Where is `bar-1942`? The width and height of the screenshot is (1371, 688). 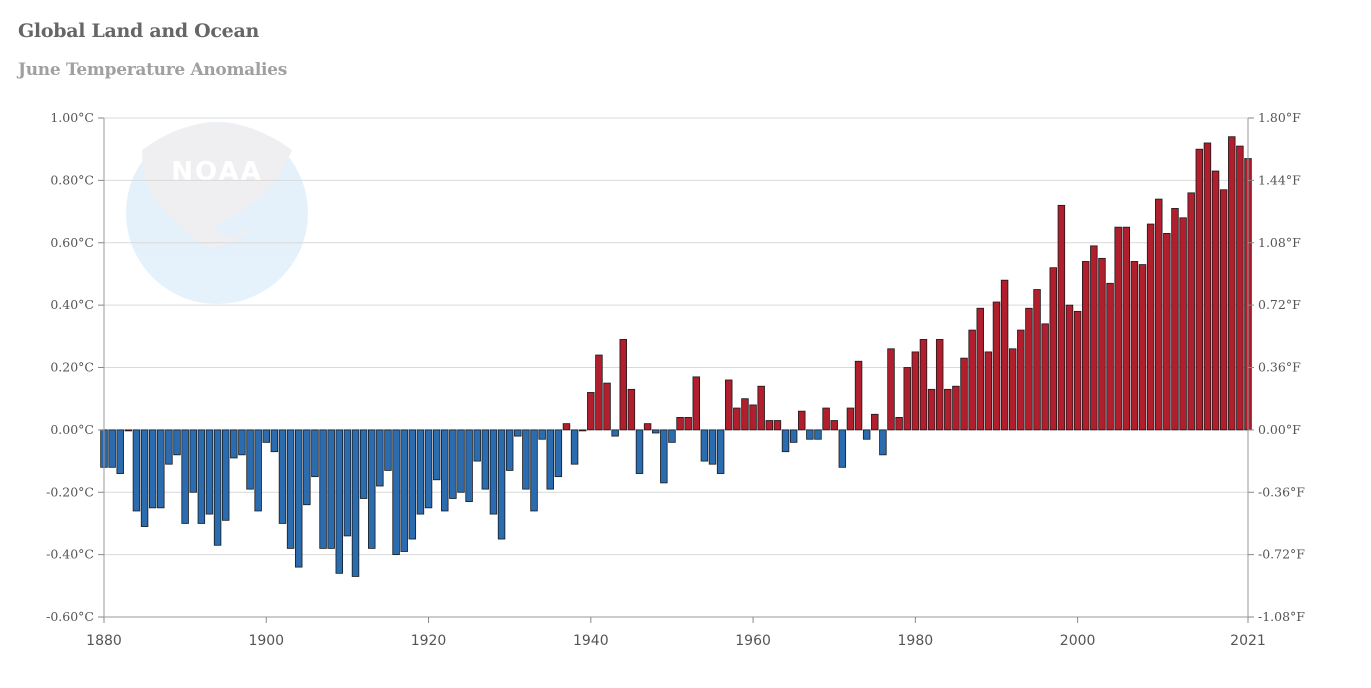
bar-1942 is located at coordinates (607, 406).